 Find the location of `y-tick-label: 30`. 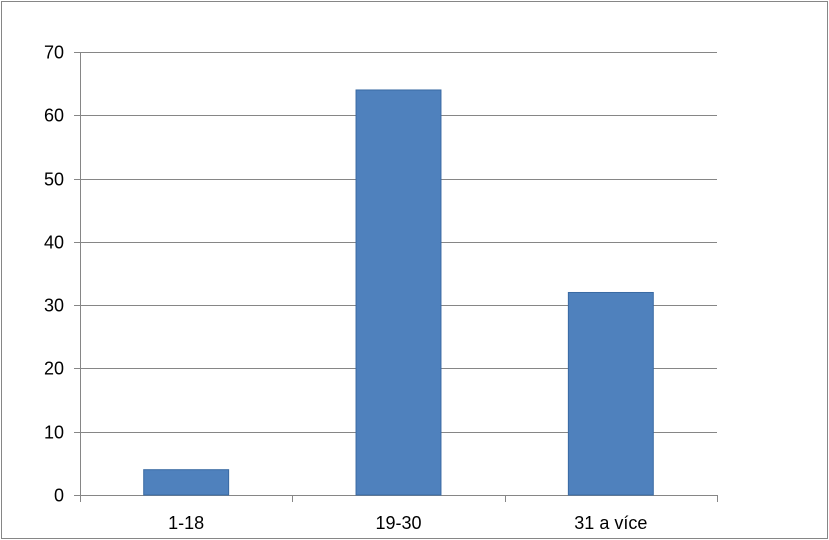

y-tick-label: 30 is located at coordinates (54, 306).